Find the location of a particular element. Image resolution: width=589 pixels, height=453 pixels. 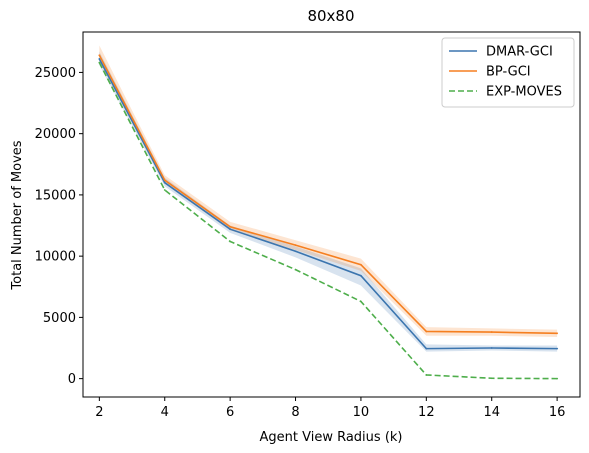

x-tick-label: 14 is located at coordinates (491, 412).